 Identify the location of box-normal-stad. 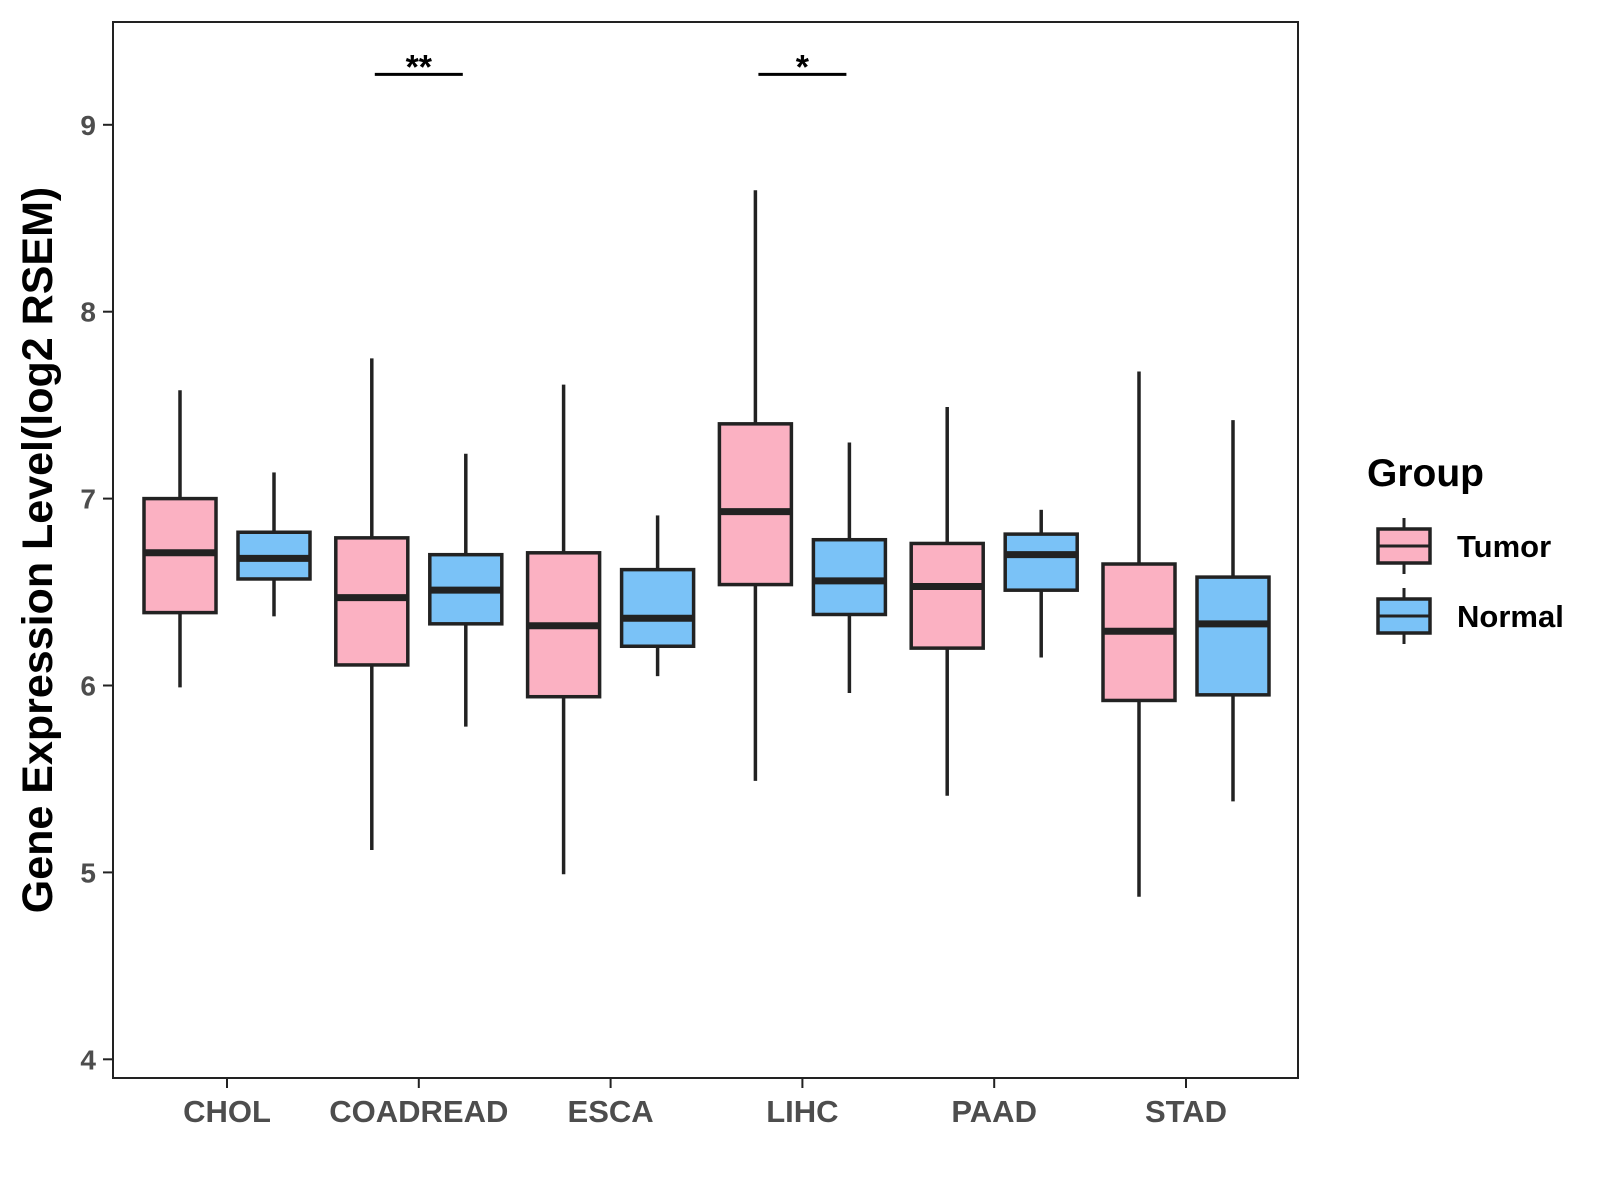
(1233, 611).